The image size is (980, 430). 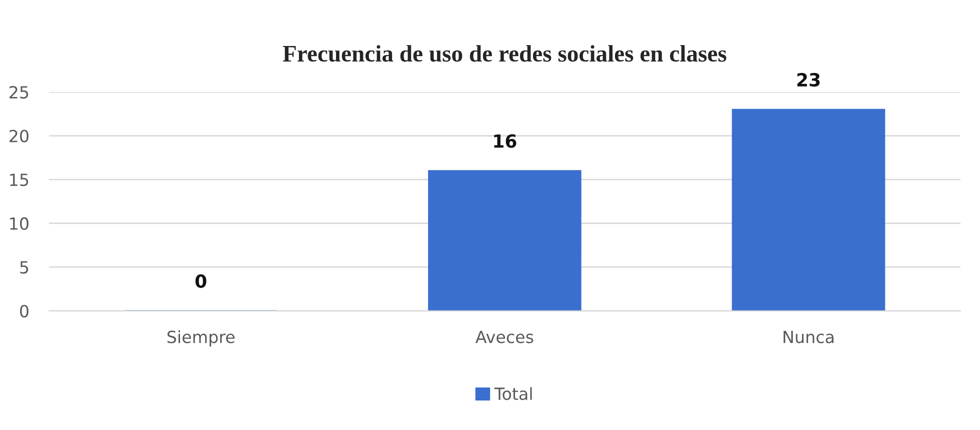 I want to click on y-tick-label: 15, so click(x=19, y=180).